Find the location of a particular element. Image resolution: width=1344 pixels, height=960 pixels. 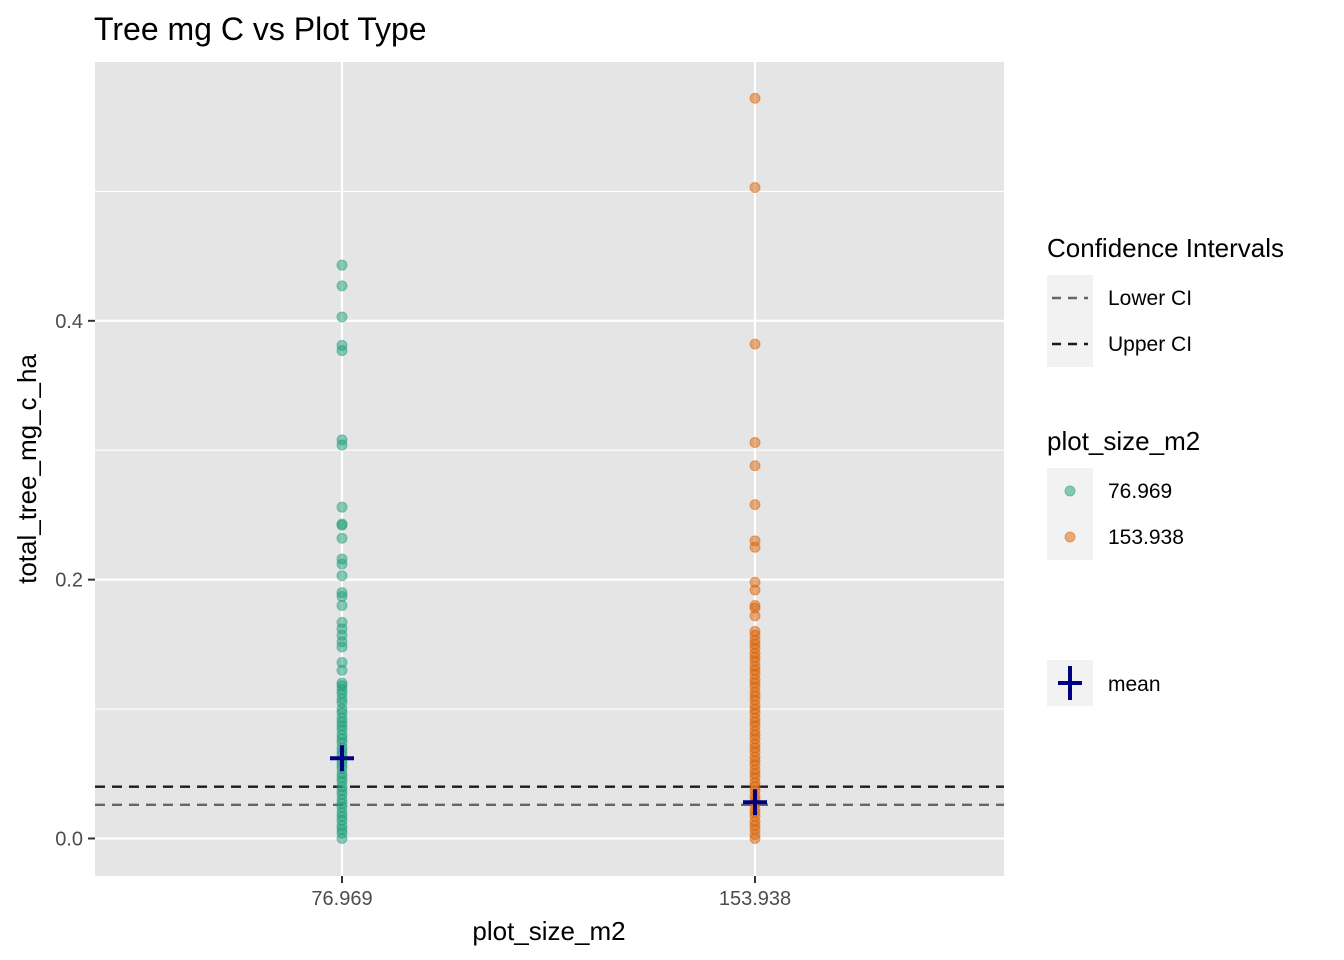

y-axis-title: total_tree_mg_c_ha is located at coordinates (27, 469).